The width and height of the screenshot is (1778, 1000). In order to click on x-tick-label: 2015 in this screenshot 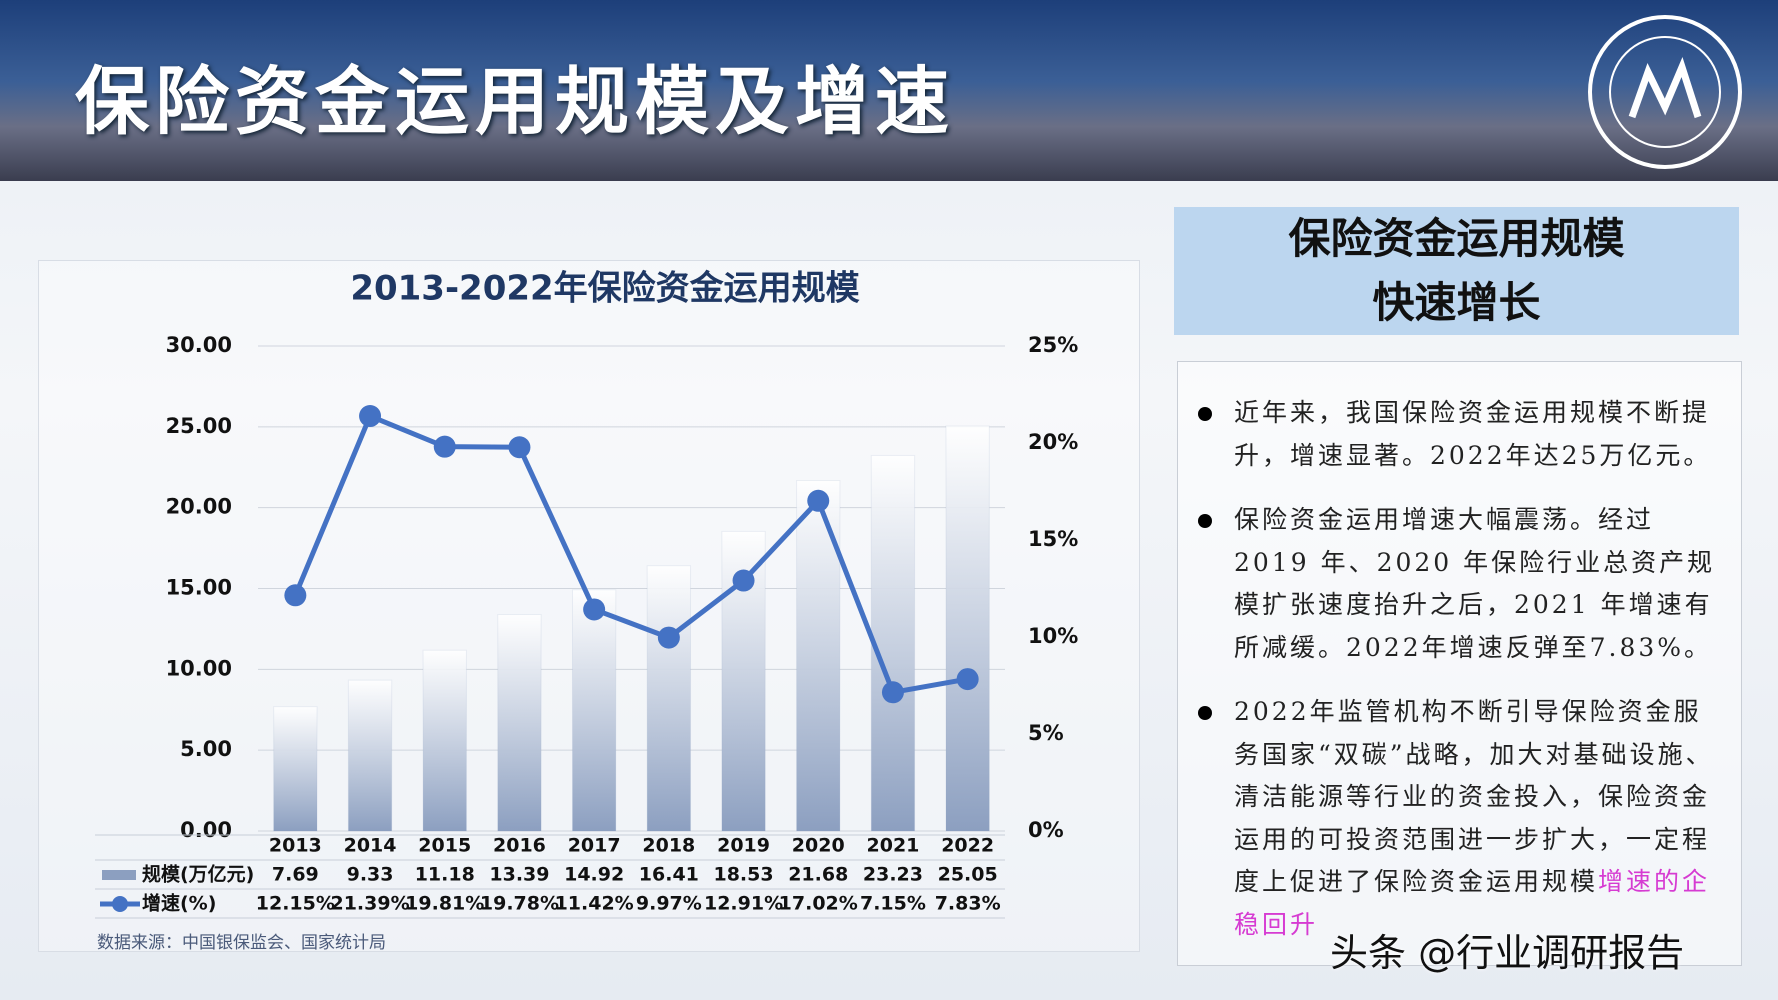, I will do `click(444, 846)`.